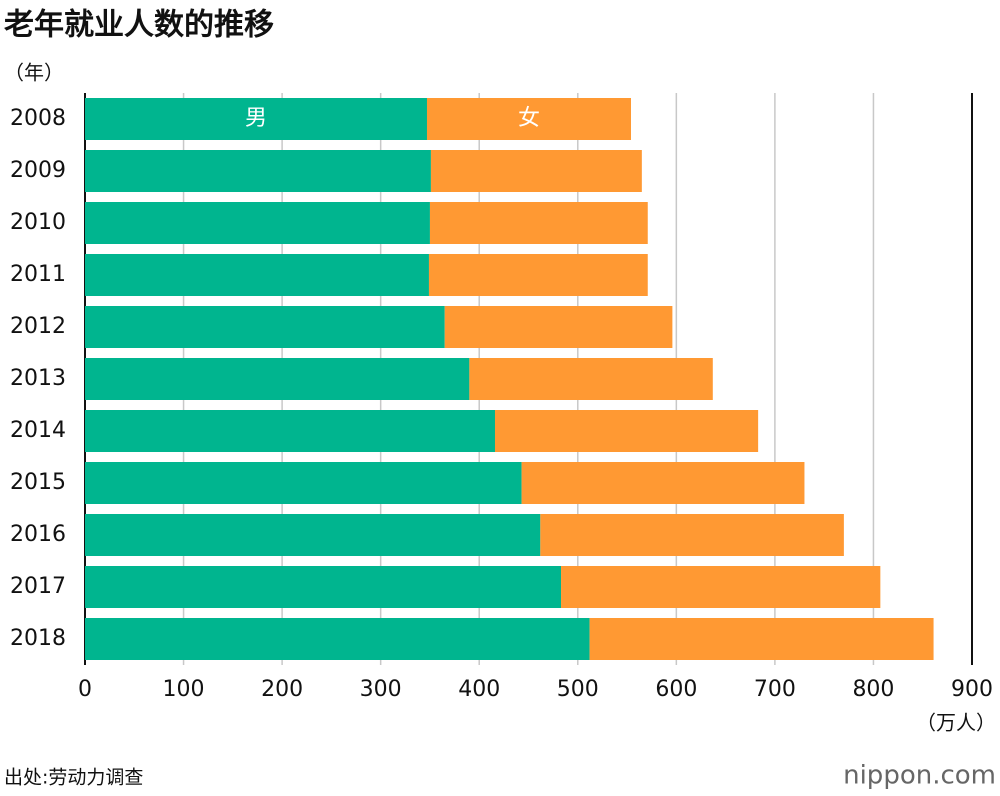  Describe the element at coordinates (38, 326) in the screenshot. I see `y-tick-label: 2012` at that location.